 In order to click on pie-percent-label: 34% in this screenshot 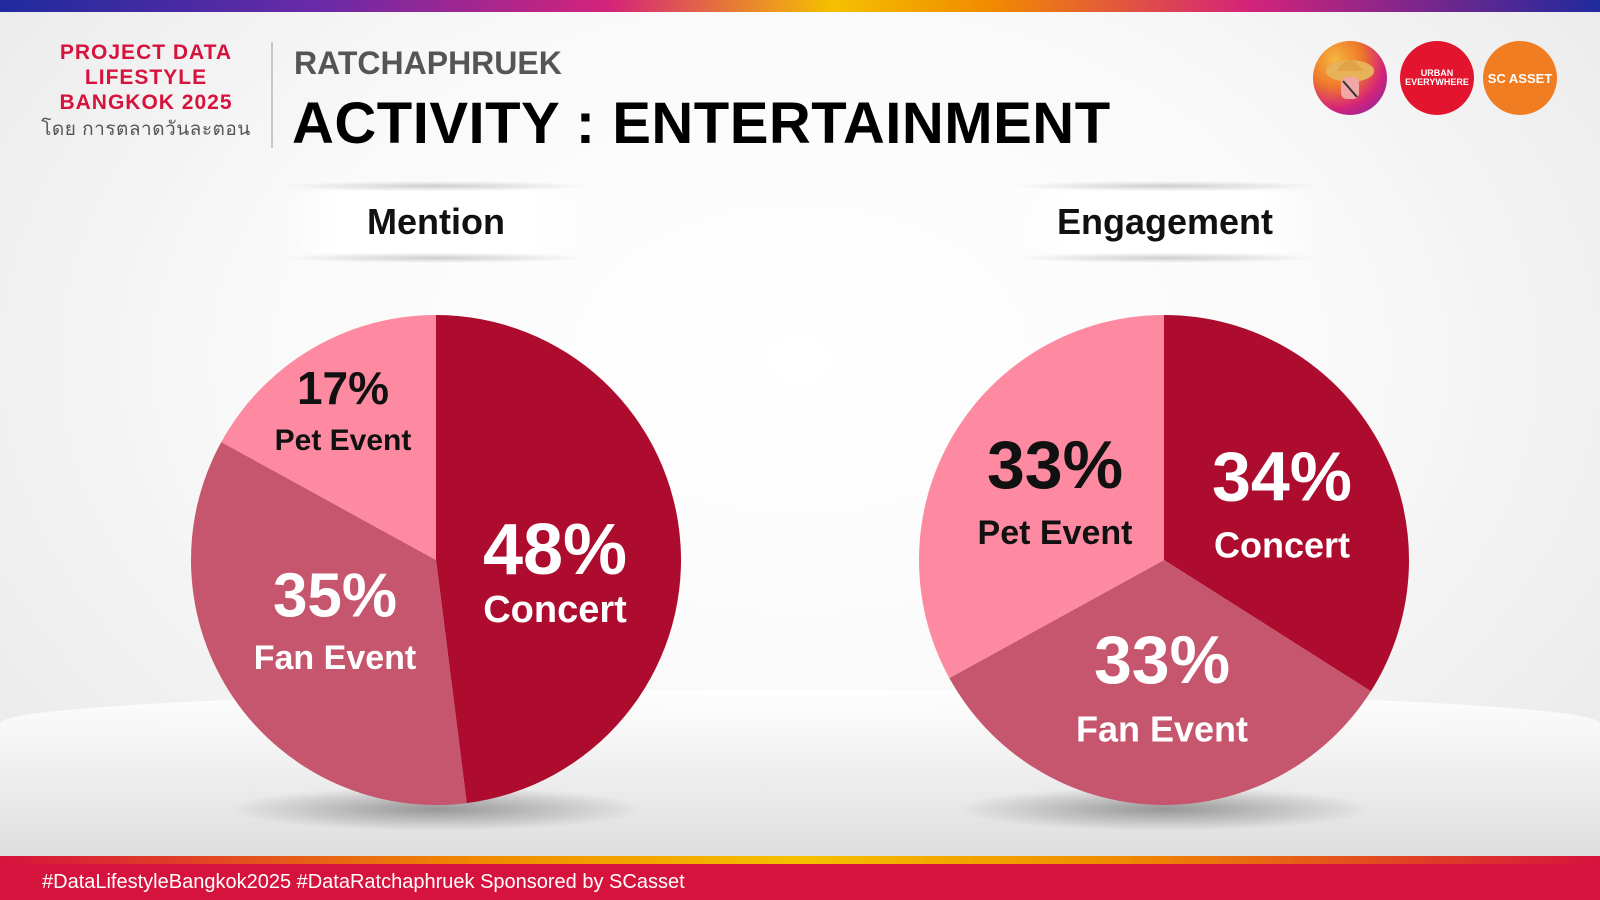, I will do `click(1282, 476)`.